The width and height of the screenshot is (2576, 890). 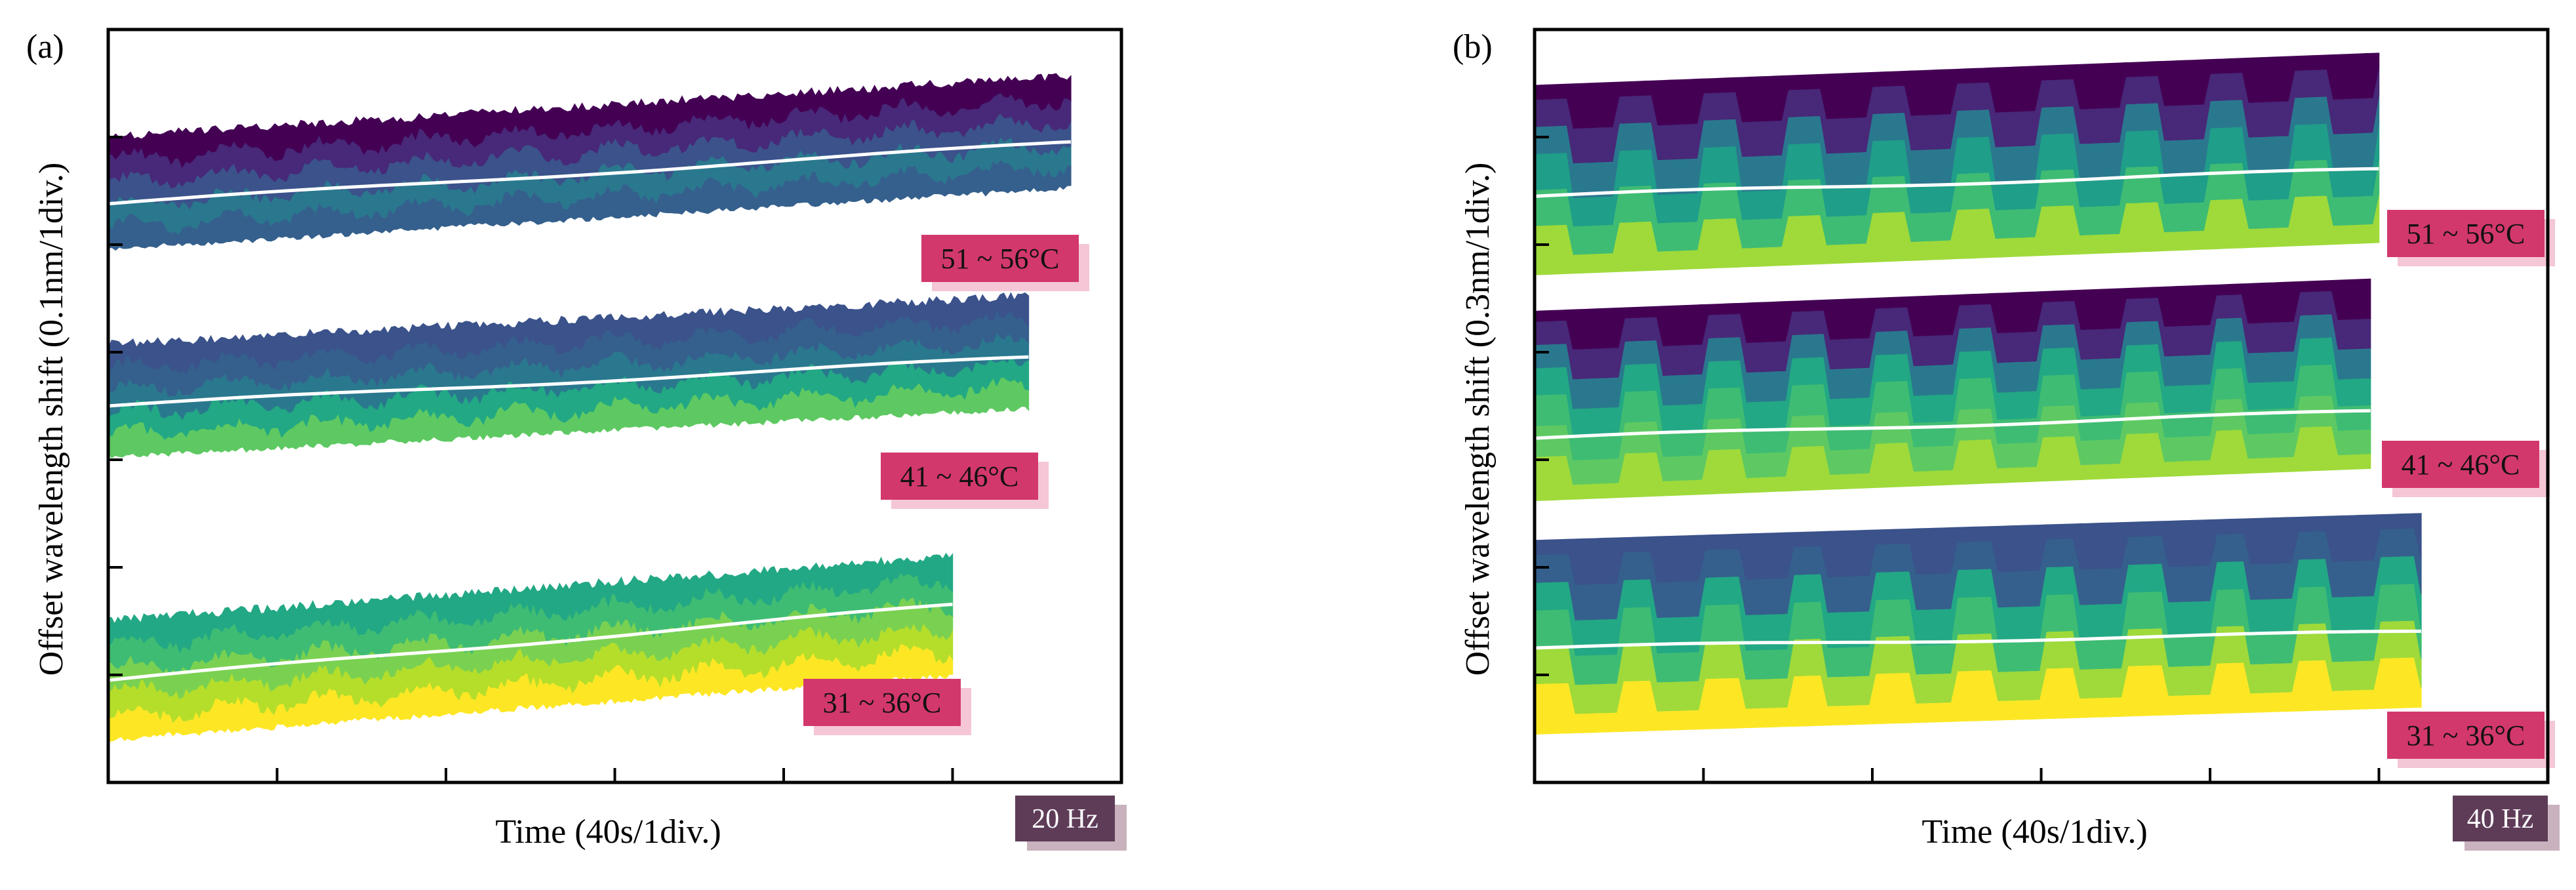 I want to click on frequency-badge: 20 Hz, so click(x=1065, y=819).